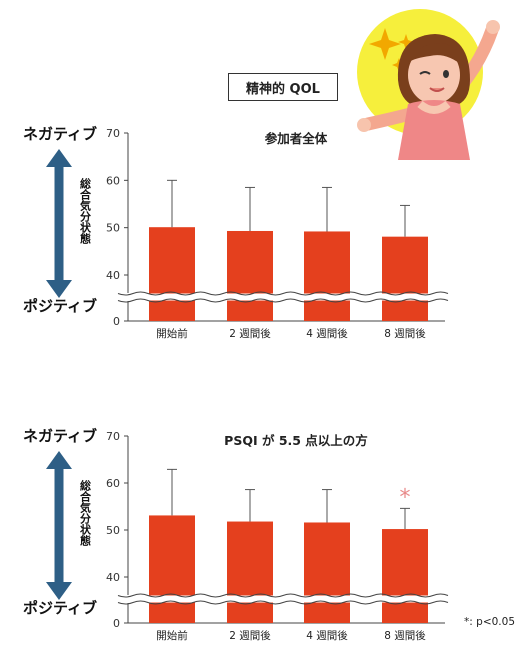  Describe the element at coordinates (405, 497) in the screenshot. I see `significance-star: *` at that location.